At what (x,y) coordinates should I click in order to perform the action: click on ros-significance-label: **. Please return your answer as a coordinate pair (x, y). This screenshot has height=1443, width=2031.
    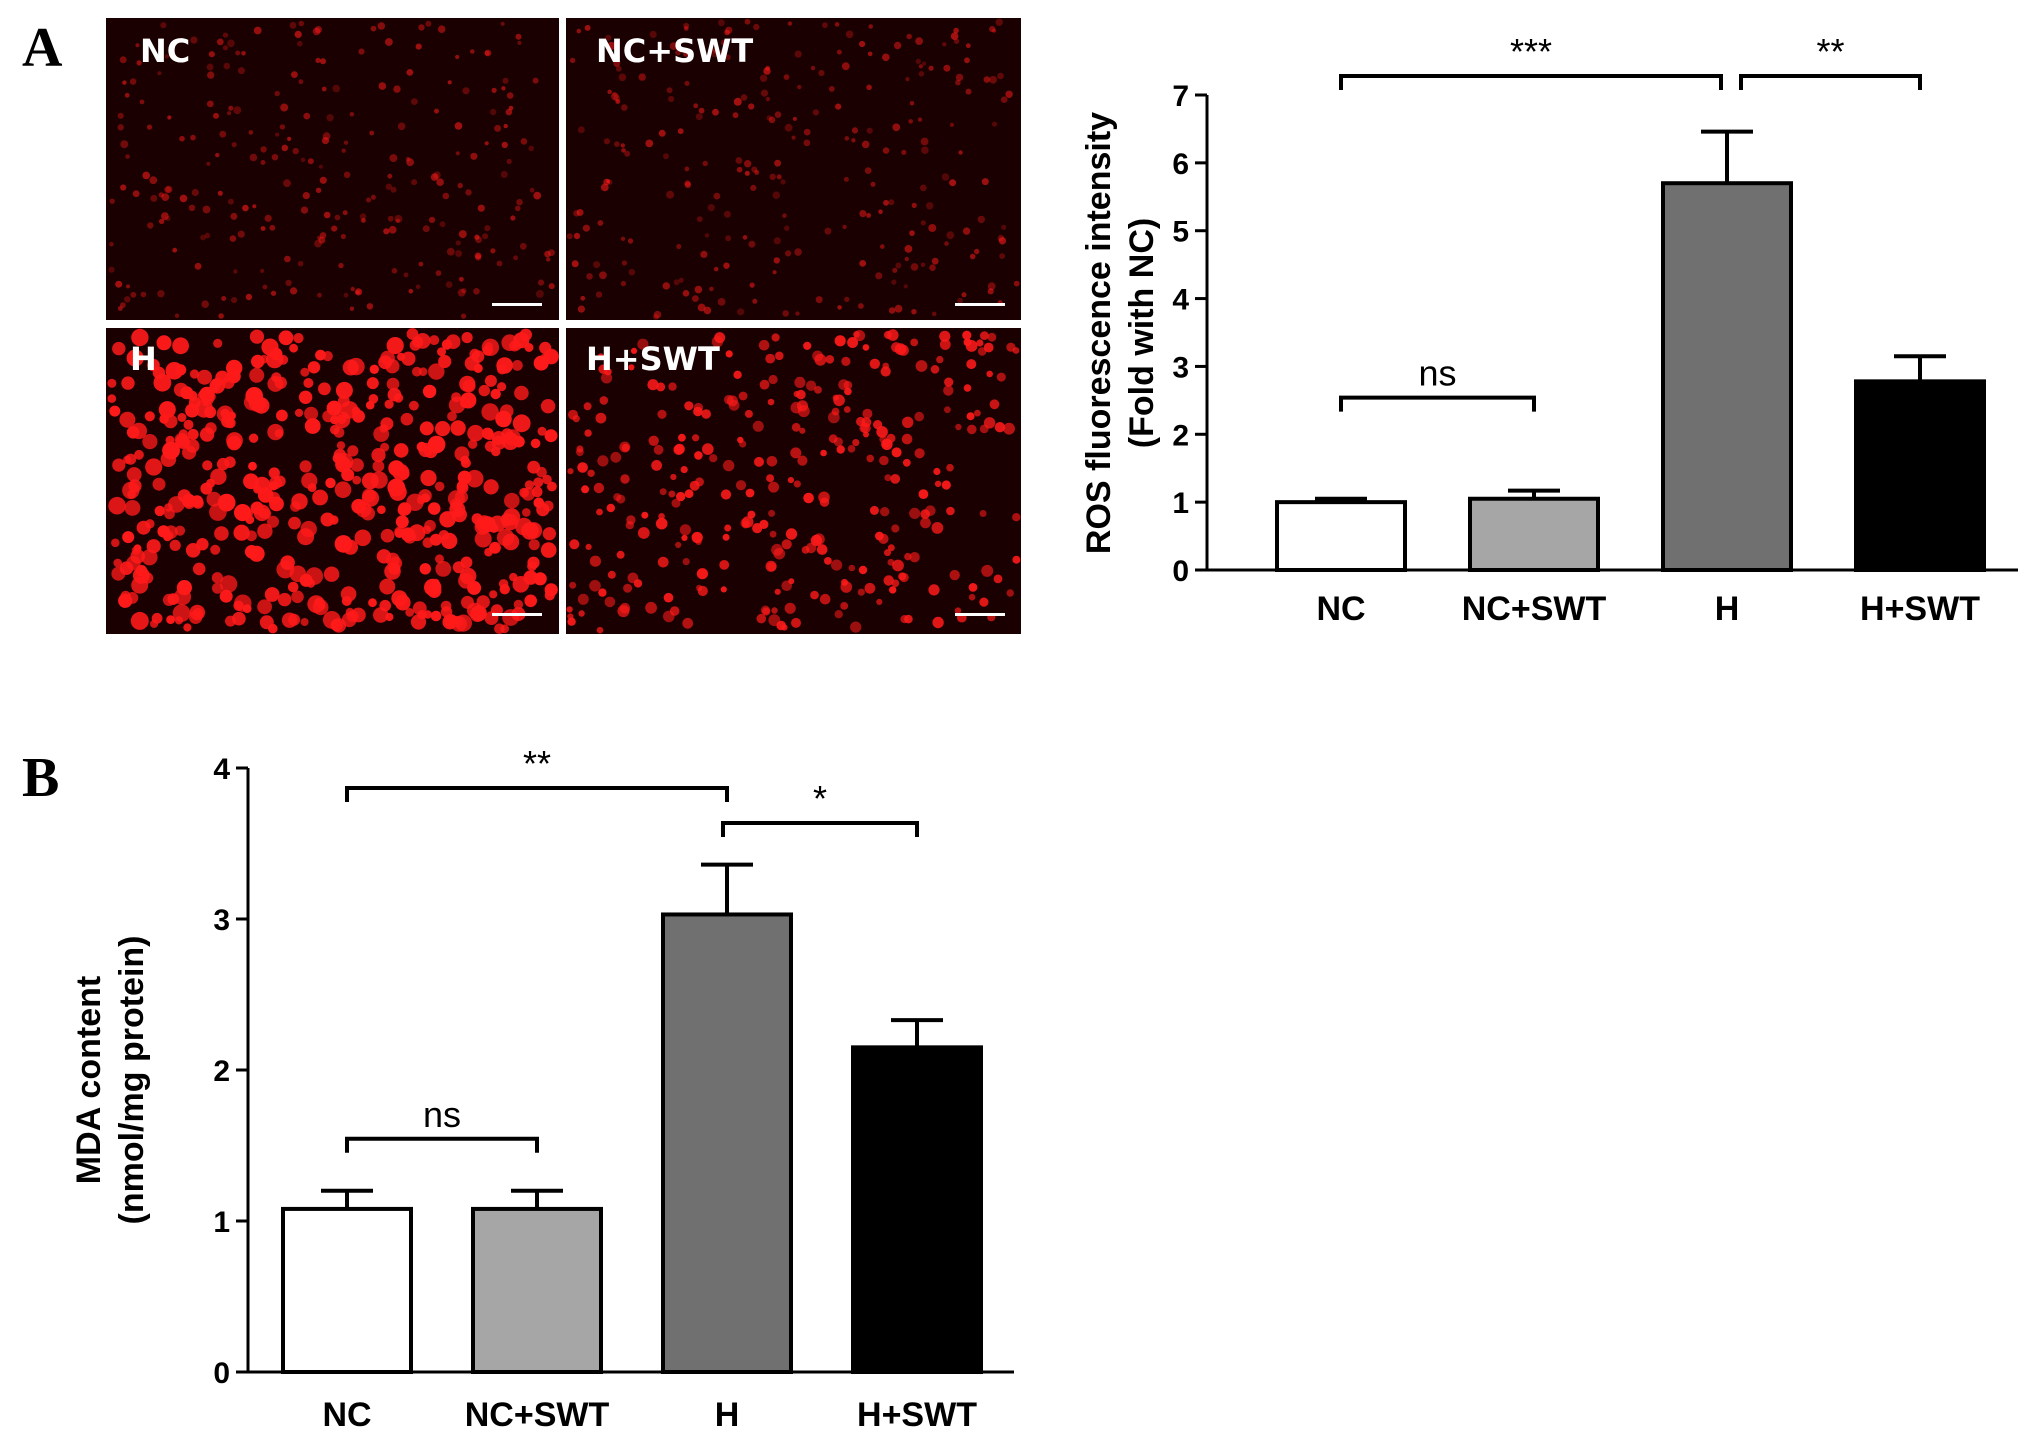
    Looking at the image, I should click on (1830, 51).